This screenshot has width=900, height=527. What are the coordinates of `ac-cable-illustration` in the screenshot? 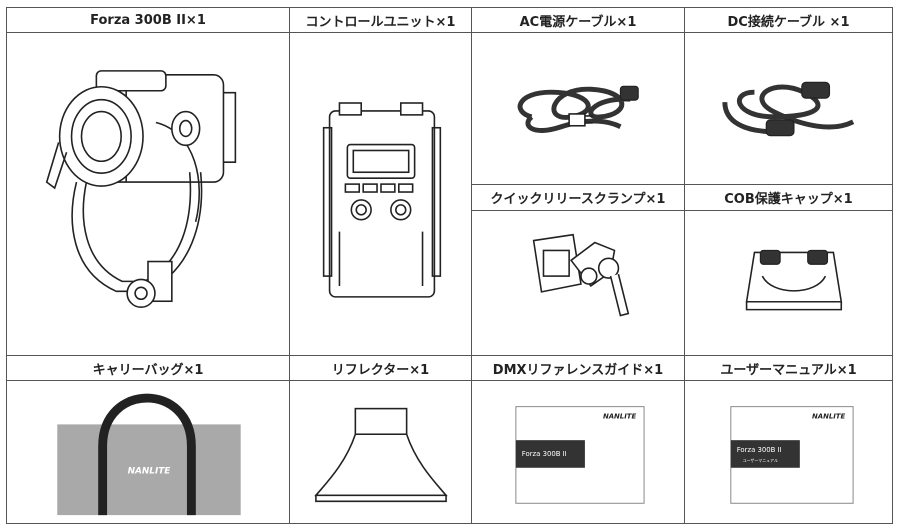 It's located at (578, 109).